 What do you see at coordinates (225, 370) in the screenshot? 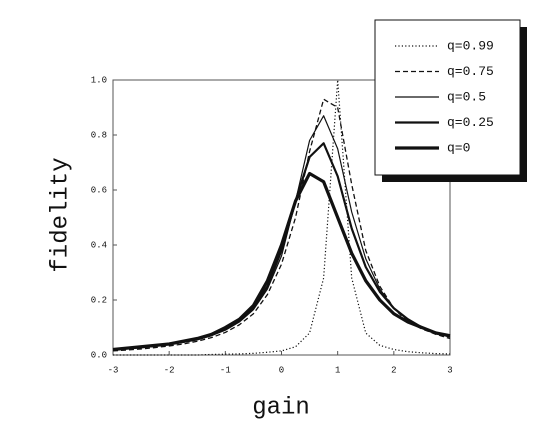
I see `x-tick-label: -1` at bounding box center [225, 370].